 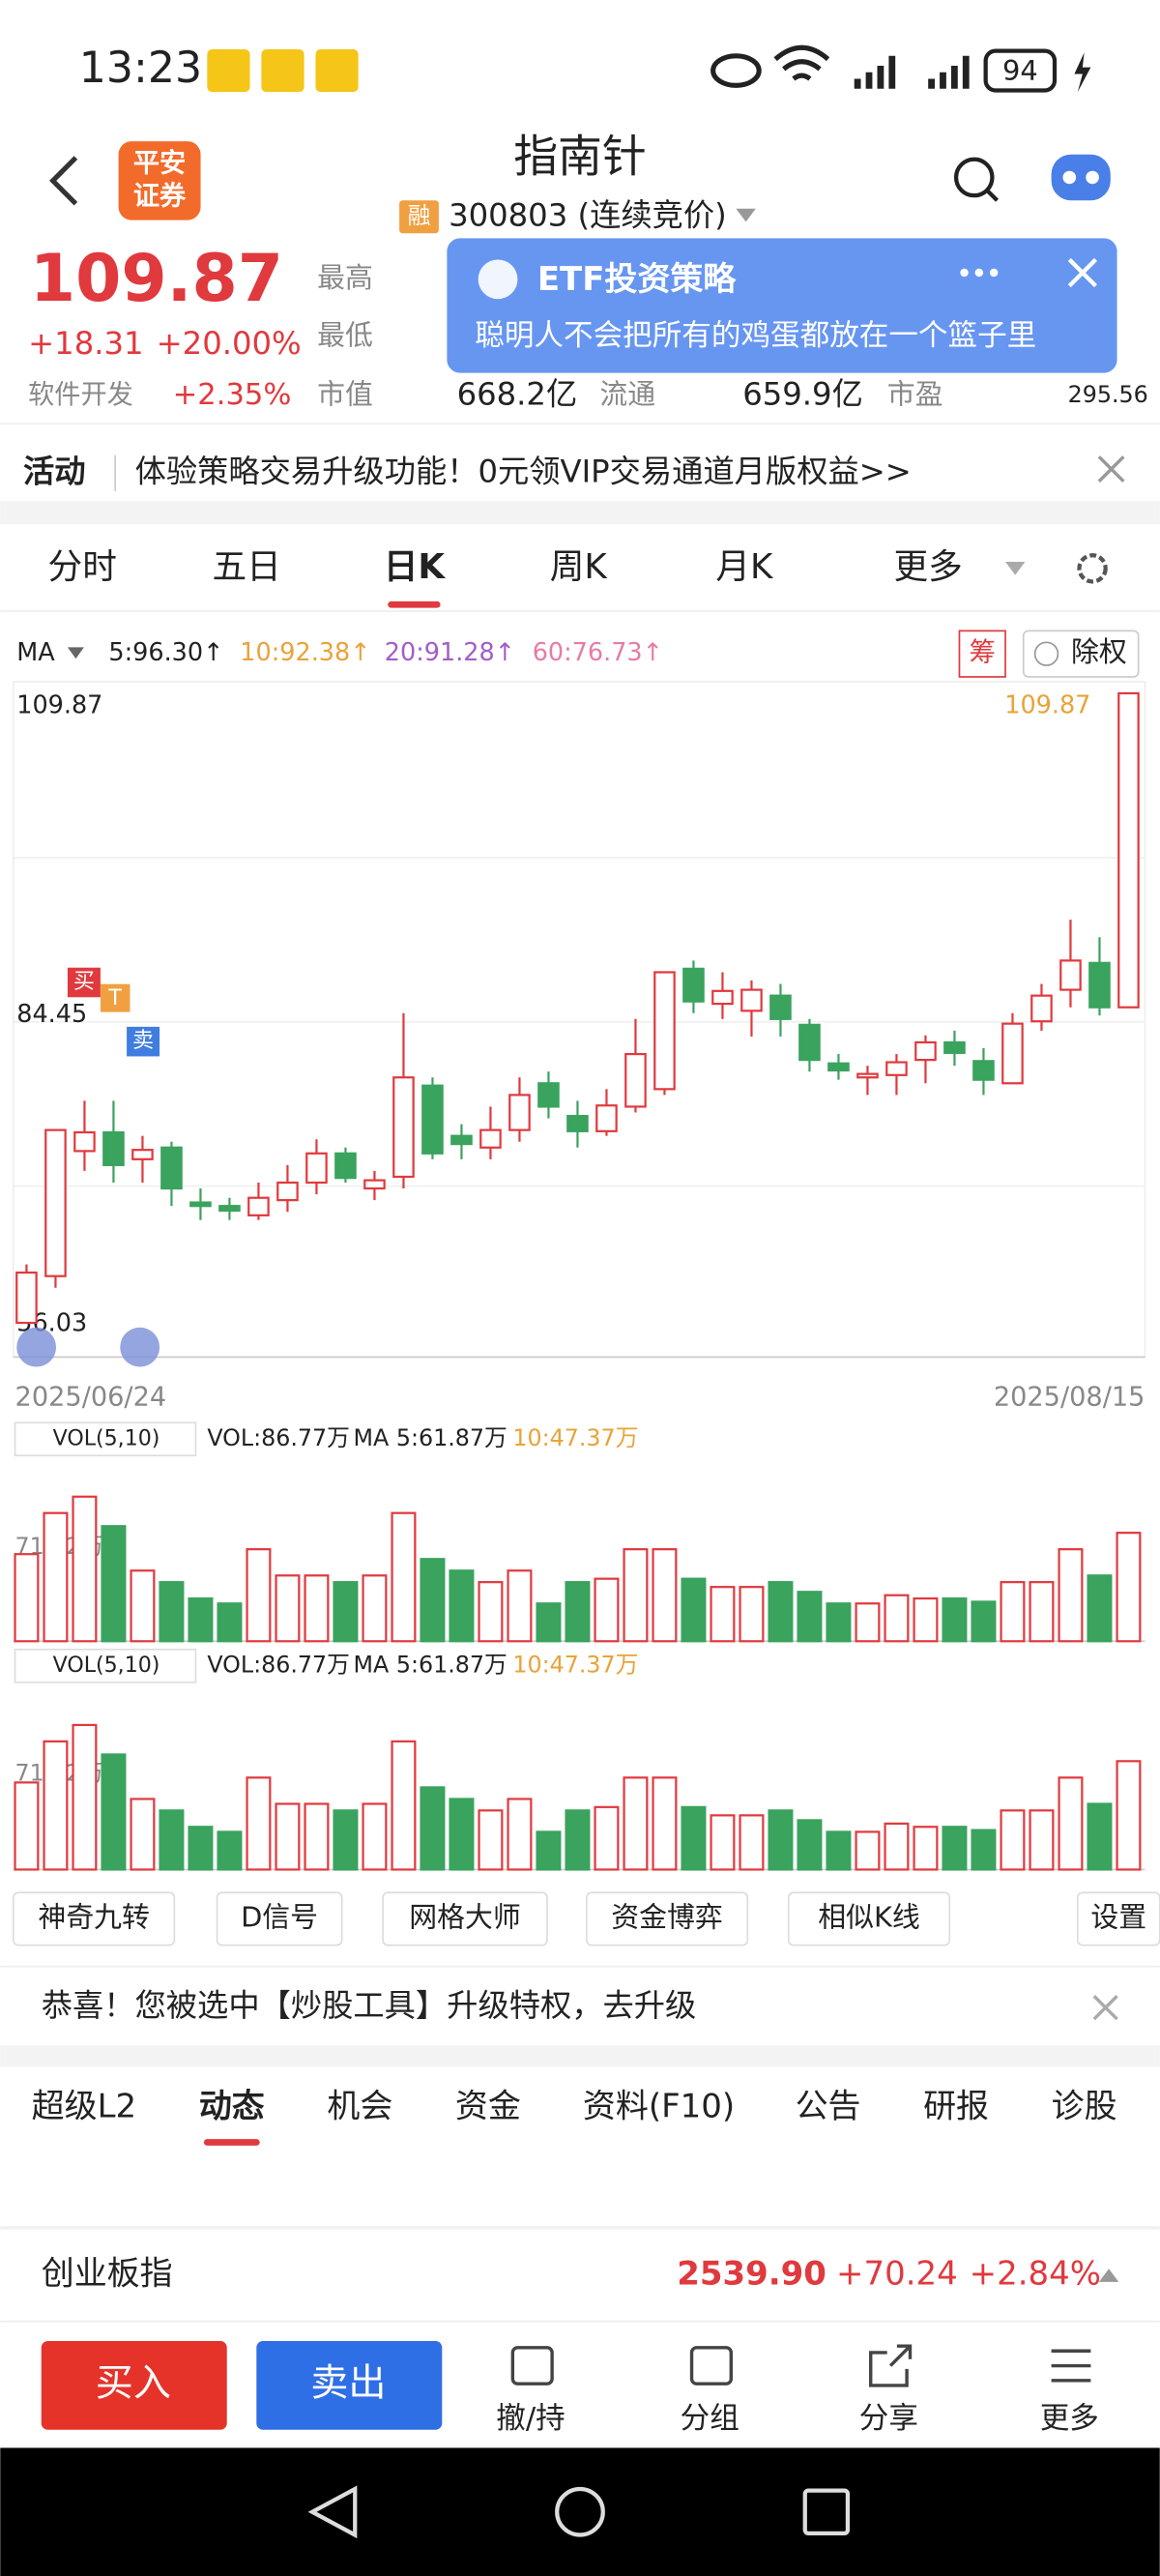 I want to click on price-label: 109.87, so click(x=59, y=705).